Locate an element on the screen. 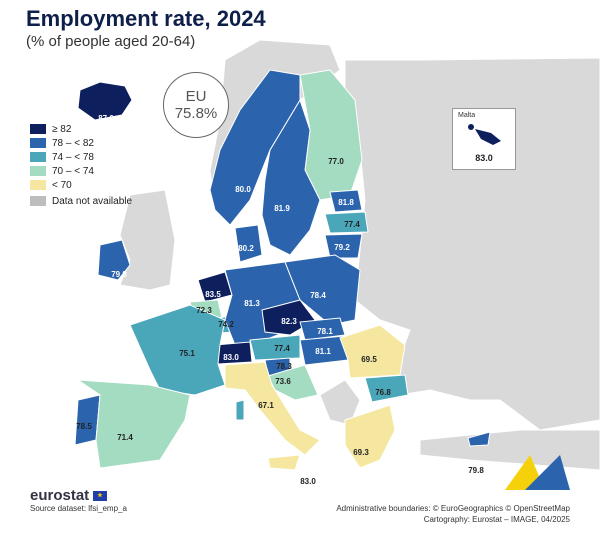 The width and height of the screenshot is (600, 537). region-sweden is located at coordinates (291, 177).